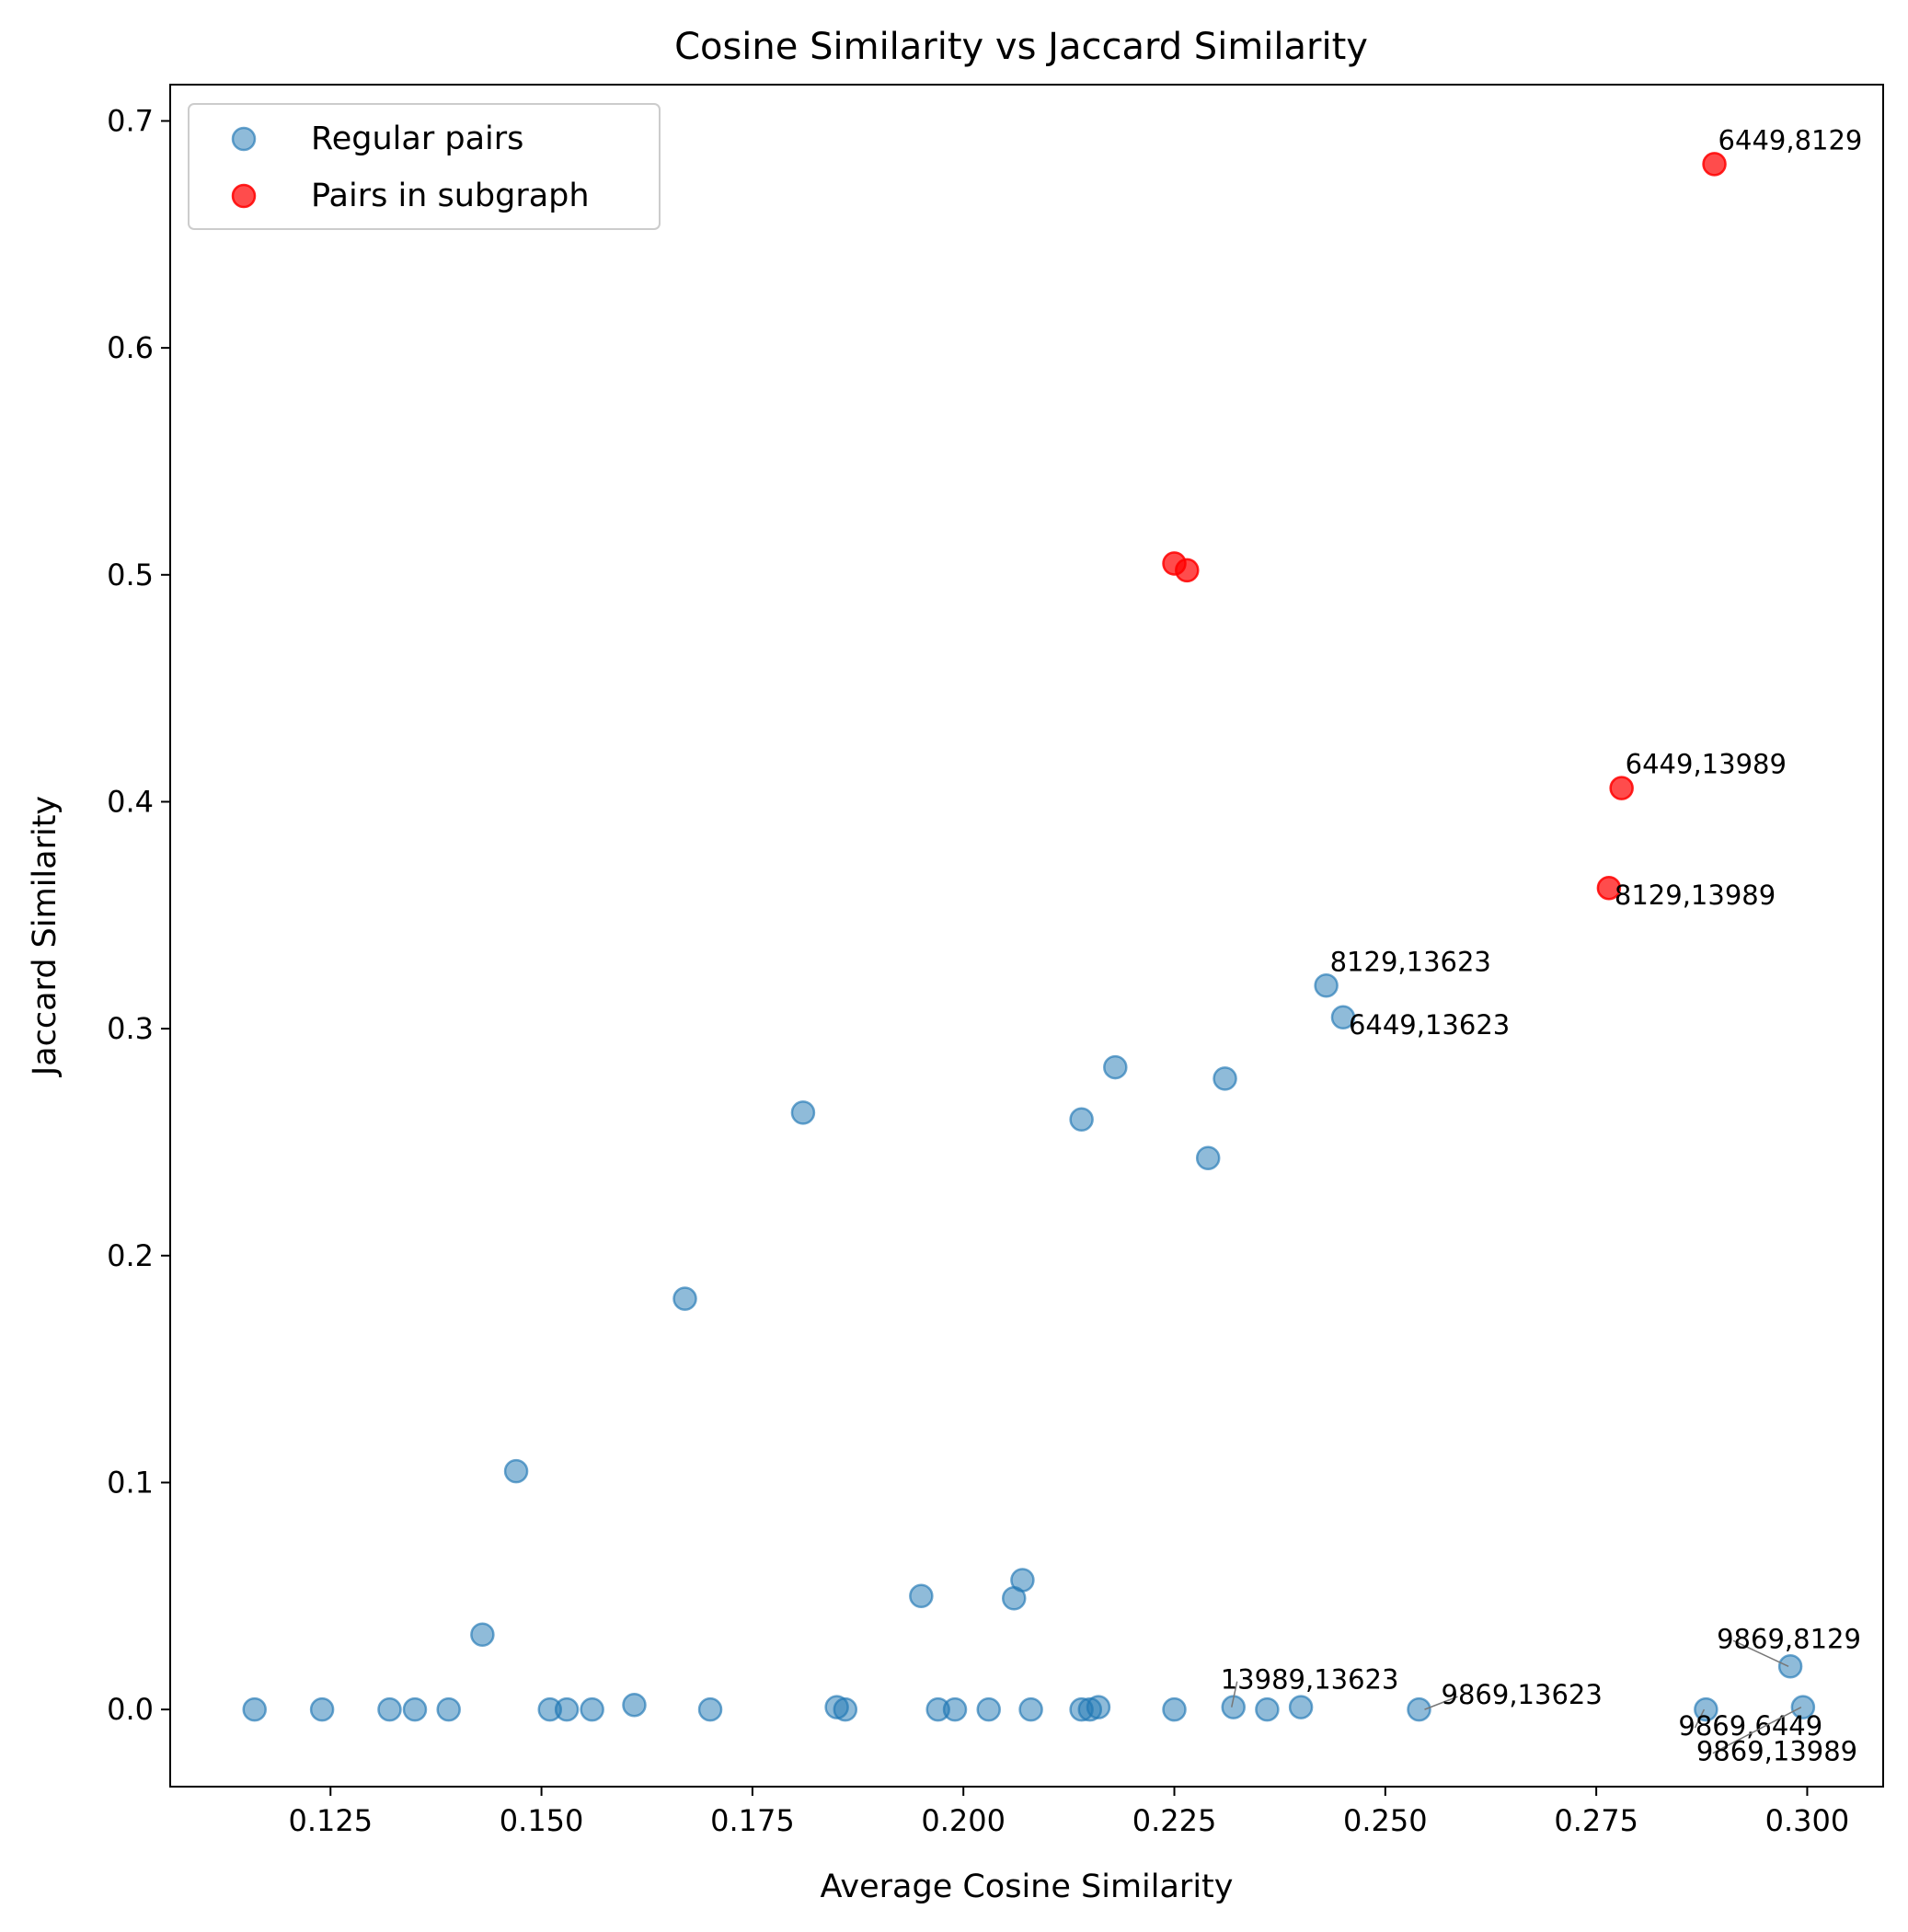 Image resolution: width=1908 pixels, height=1932 pixels. I want to click on x-tick-label-0: 0.125, so click(330, 1820).